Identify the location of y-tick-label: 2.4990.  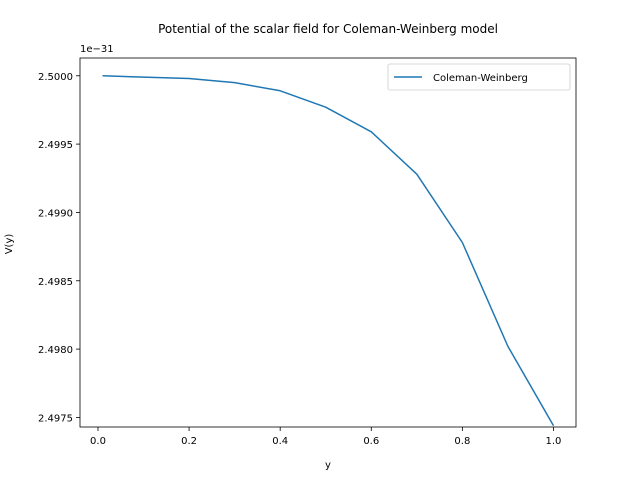
(55, 213).